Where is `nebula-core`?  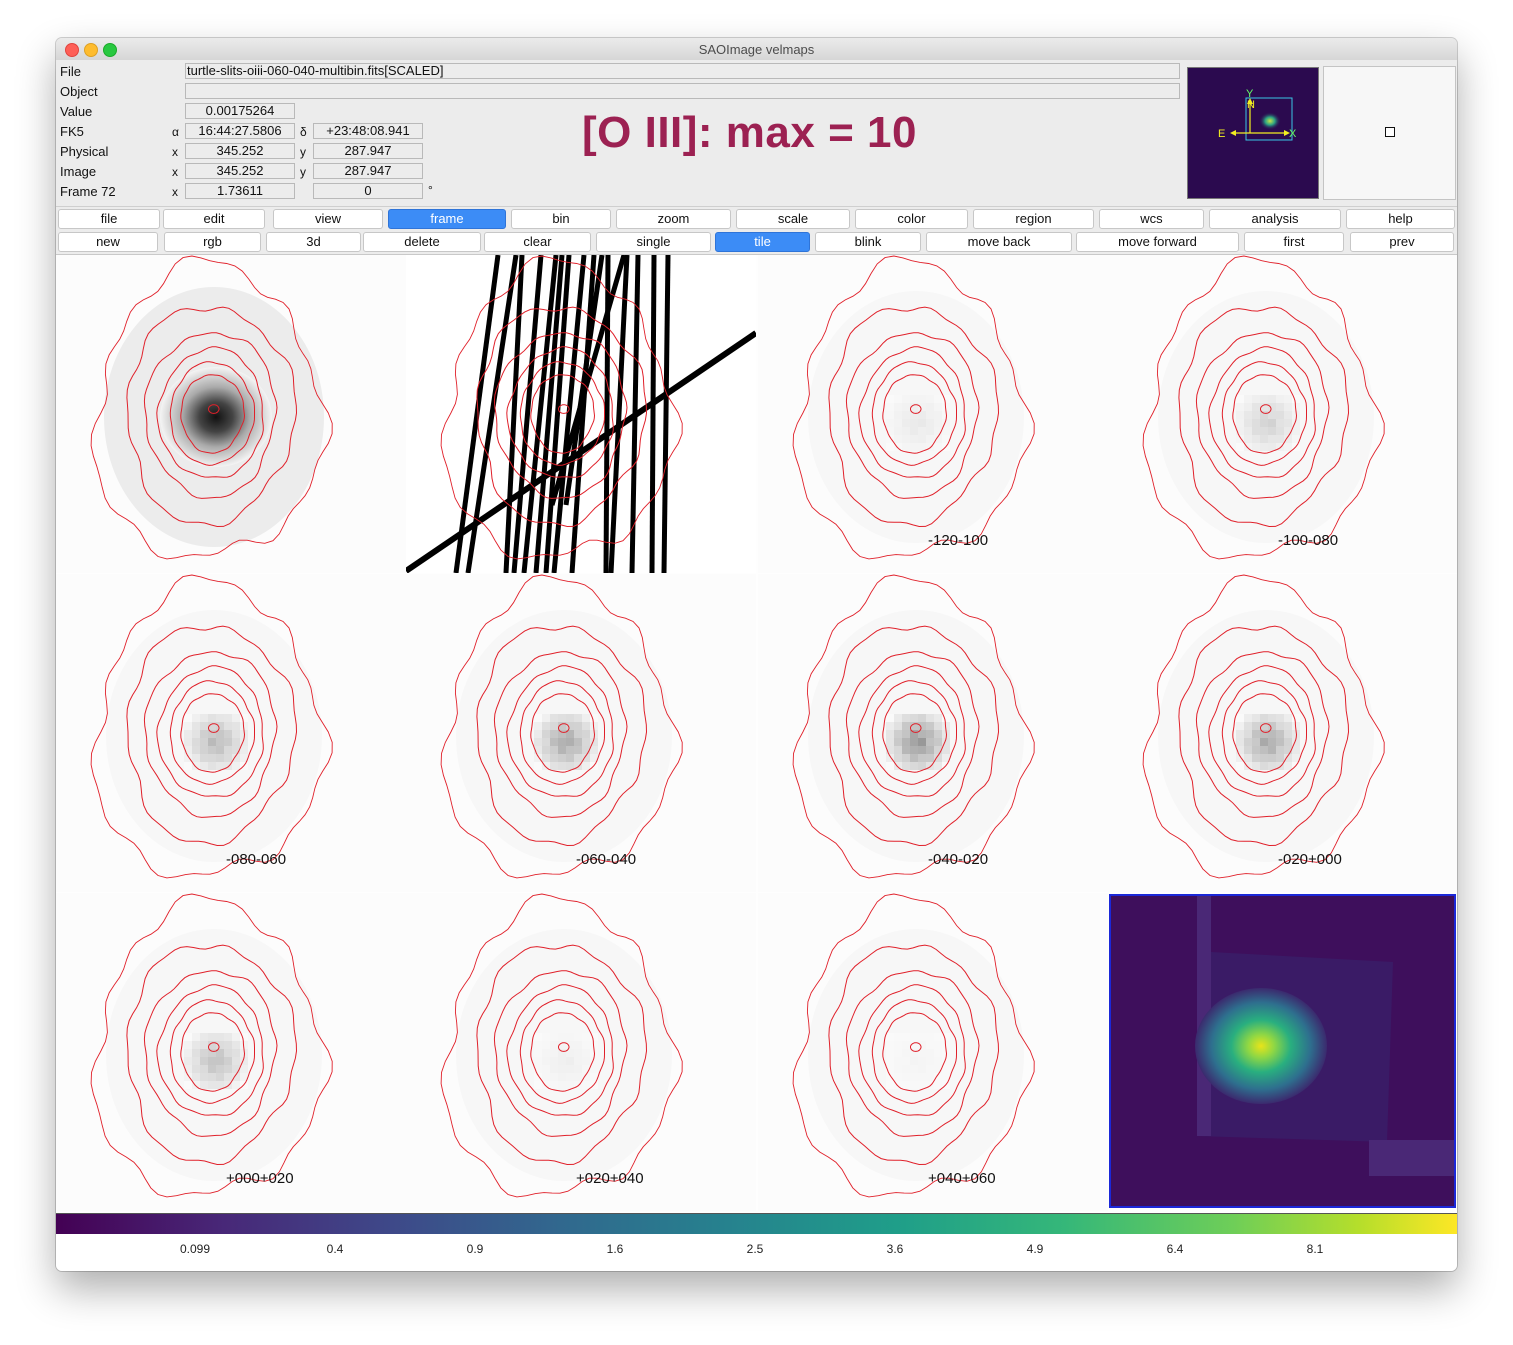 nebula-core is located at coordinates (216, 417).